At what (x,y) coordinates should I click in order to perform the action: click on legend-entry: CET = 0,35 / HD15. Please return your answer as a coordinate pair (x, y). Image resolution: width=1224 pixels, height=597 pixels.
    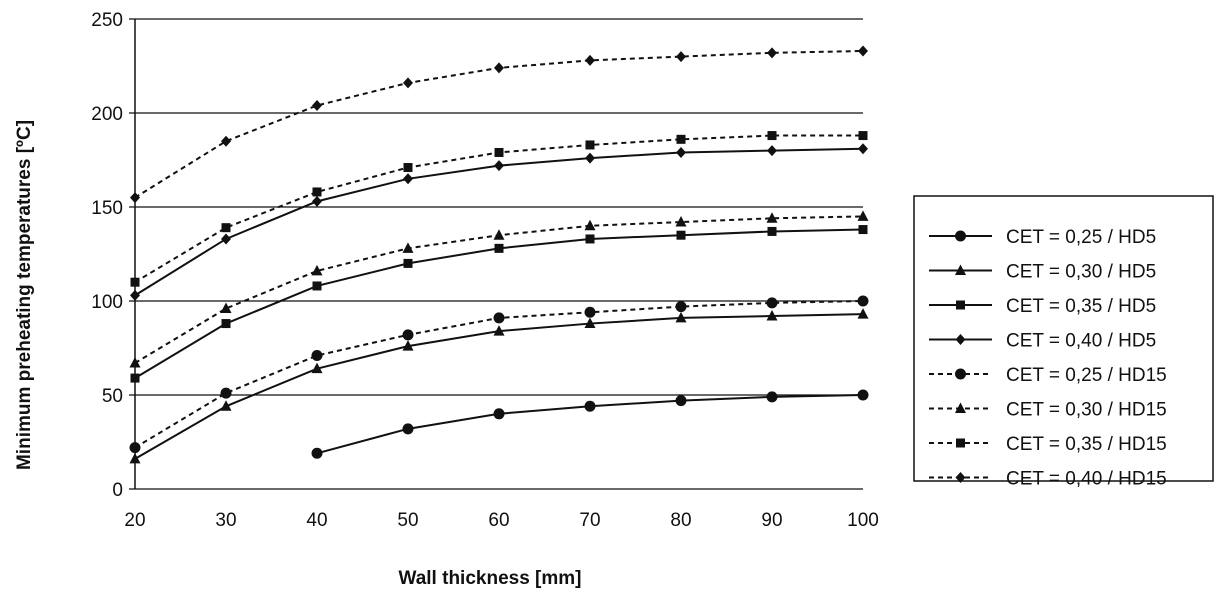
    Looking at the image, I should click on (1048, 444).